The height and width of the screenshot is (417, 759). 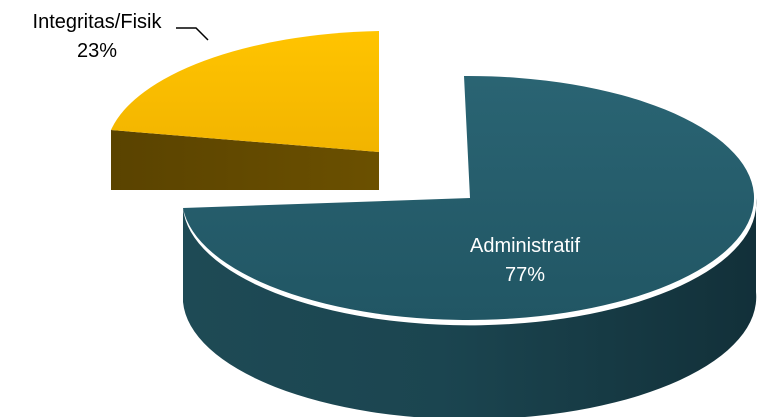 I want to click on slice-integritas-fisik, so click(x=245, y=110).